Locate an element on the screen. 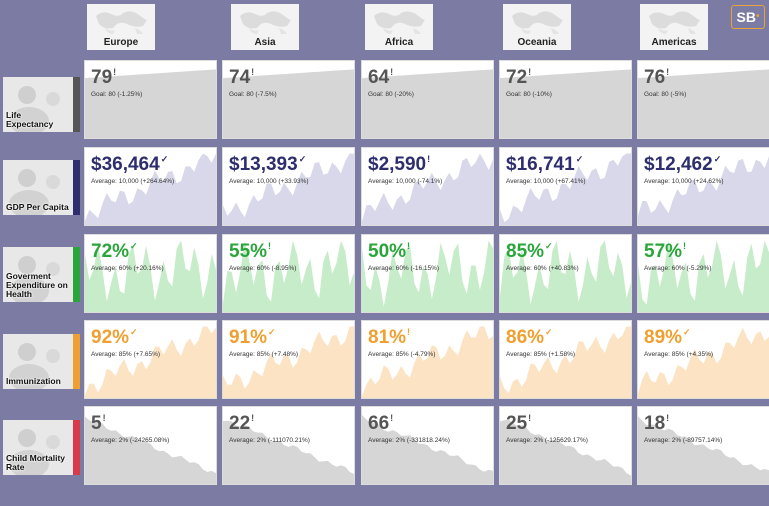 This screenshot has width=769, height=506. kpi-card: 76! Goal: 80 (-5%) is located at coordinates (703, 99).